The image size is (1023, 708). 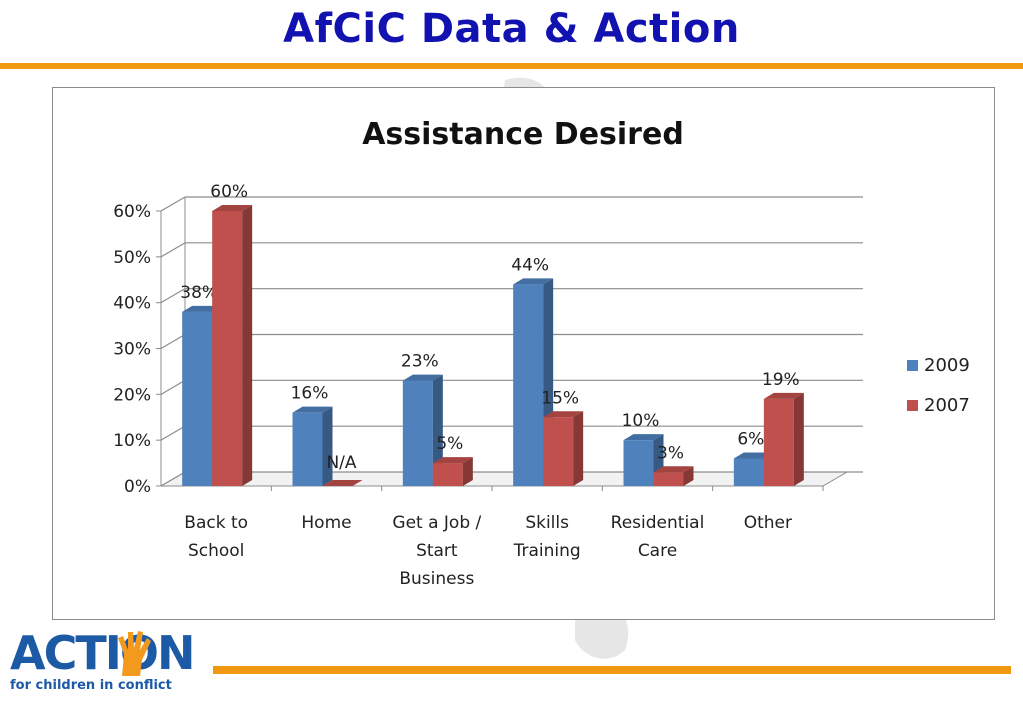 I want to click on y-tick-label: 50%, so click(x=132, y=258).